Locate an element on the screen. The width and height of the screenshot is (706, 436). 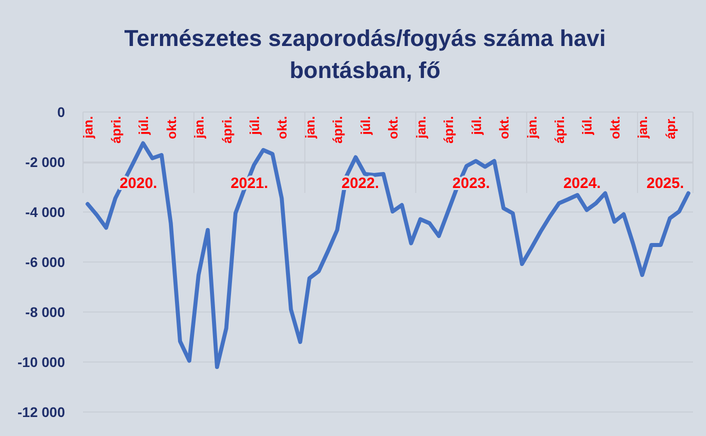
x-tick-label: ápr. is located at coordinates (670, 128).